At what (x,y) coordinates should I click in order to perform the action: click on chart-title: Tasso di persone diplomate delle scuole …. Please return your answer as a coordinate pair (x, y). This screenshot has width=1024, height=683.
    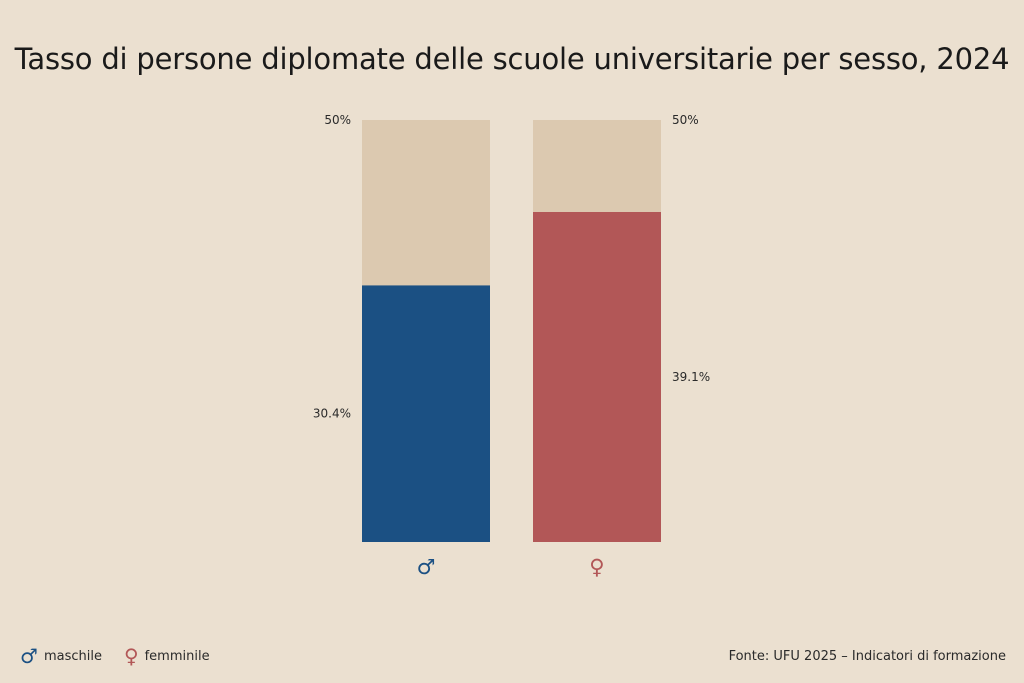
    Looking at the image, I should click on (512, 59).